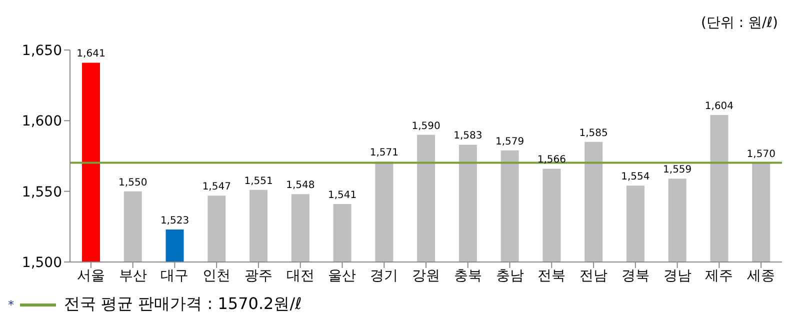 Image resolution: width=800 pixels, height=330 pixels. I want to click on data-label: 1,641, so click(91, 54).